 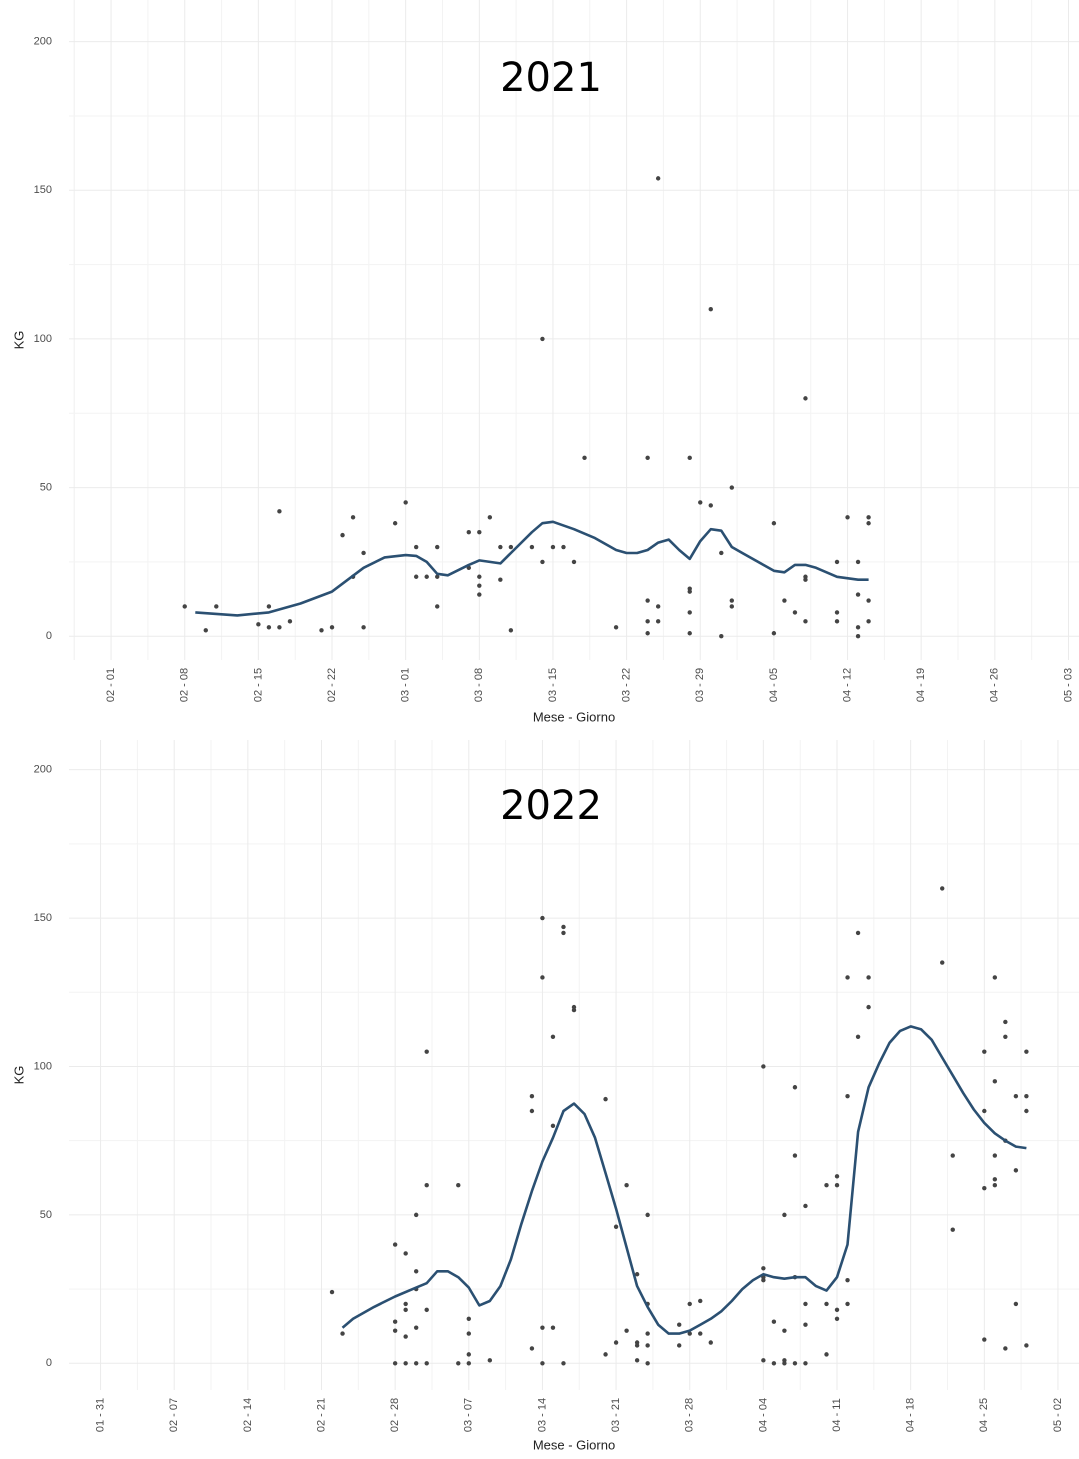 I want to click on x-tick-label: 03 - 08, so click(x=479, y=685).